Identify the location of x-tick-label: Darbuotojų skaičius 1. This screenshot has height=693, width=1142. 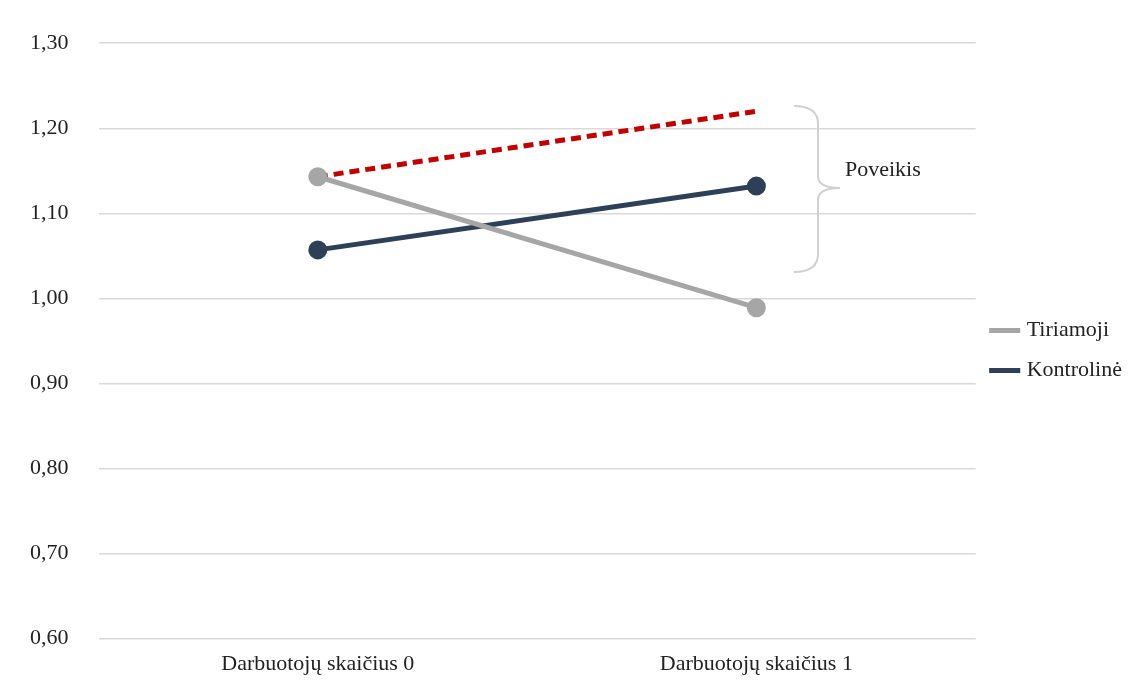
(756, 662).